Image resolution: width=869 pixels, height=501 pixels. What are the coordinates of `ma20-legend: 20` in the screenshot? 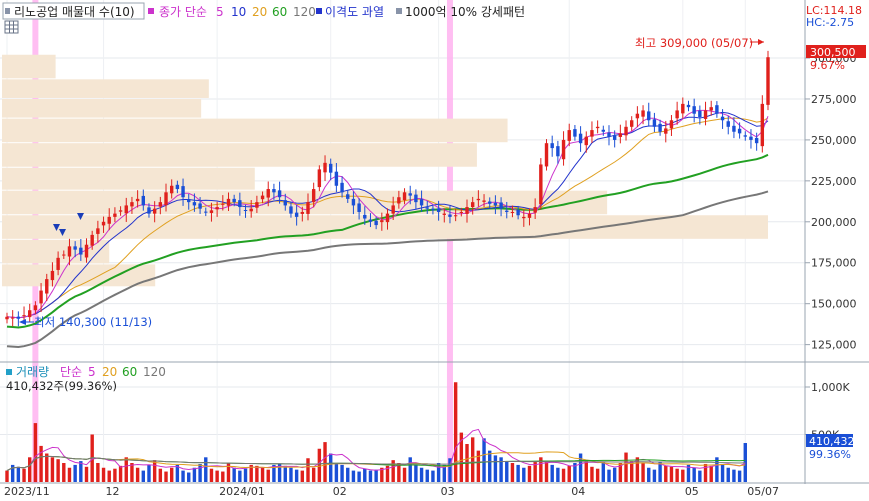 It's located at (259, 12).